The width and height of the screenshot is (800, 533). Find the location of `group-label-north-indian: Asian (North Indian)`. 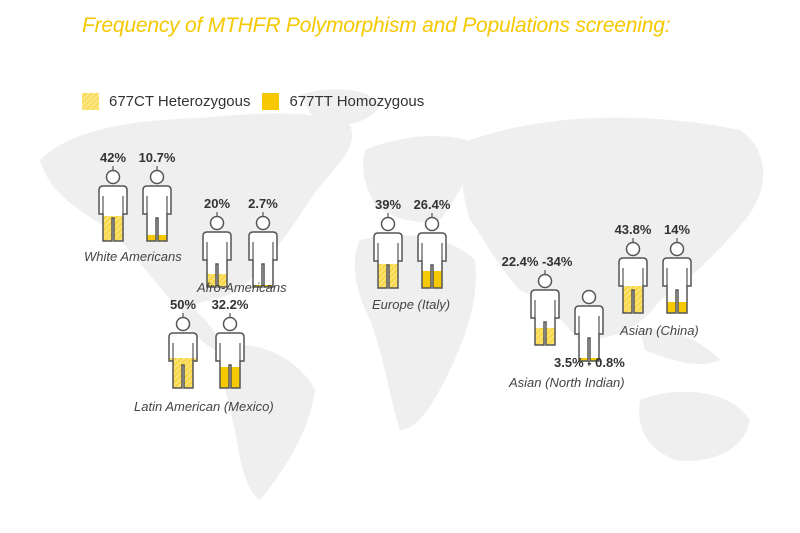

group-label-north-indian: Asian (North Indian) is located at coordinates (567, 382).